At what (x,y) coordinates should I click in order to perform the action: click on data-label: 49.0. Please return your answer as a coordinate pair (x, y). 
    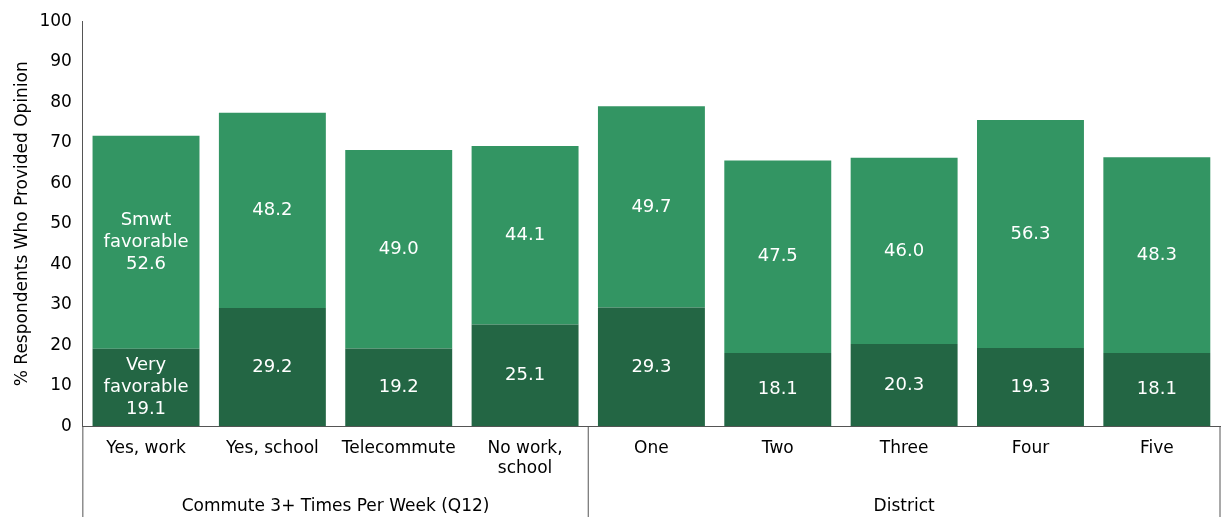
    Looking at the image, I should click on (398, 247).